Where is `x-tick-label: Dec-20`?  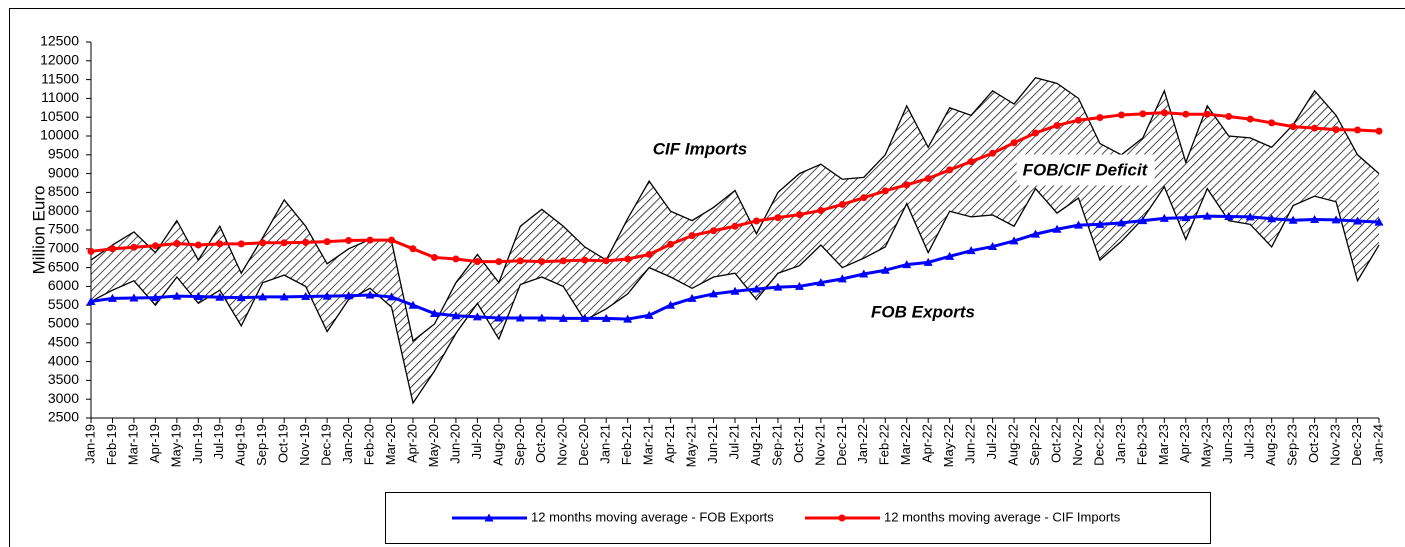 x-tick-label: Dec-20 is located at coordinates (583, 445).